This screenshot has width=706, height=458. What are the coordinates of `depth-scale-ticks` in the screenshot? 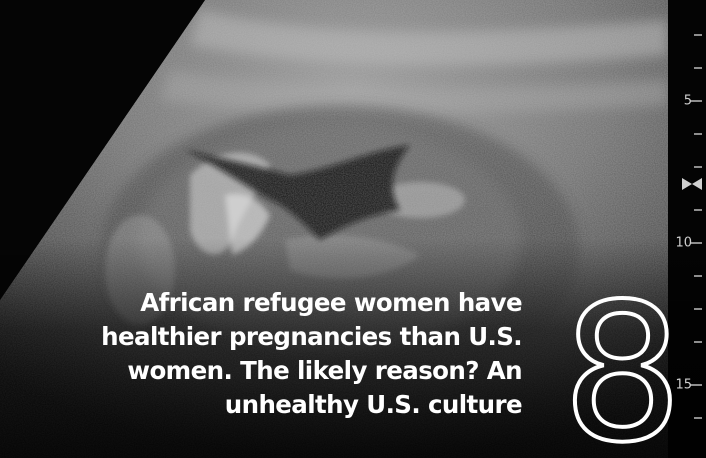 It's located at (692, 226).